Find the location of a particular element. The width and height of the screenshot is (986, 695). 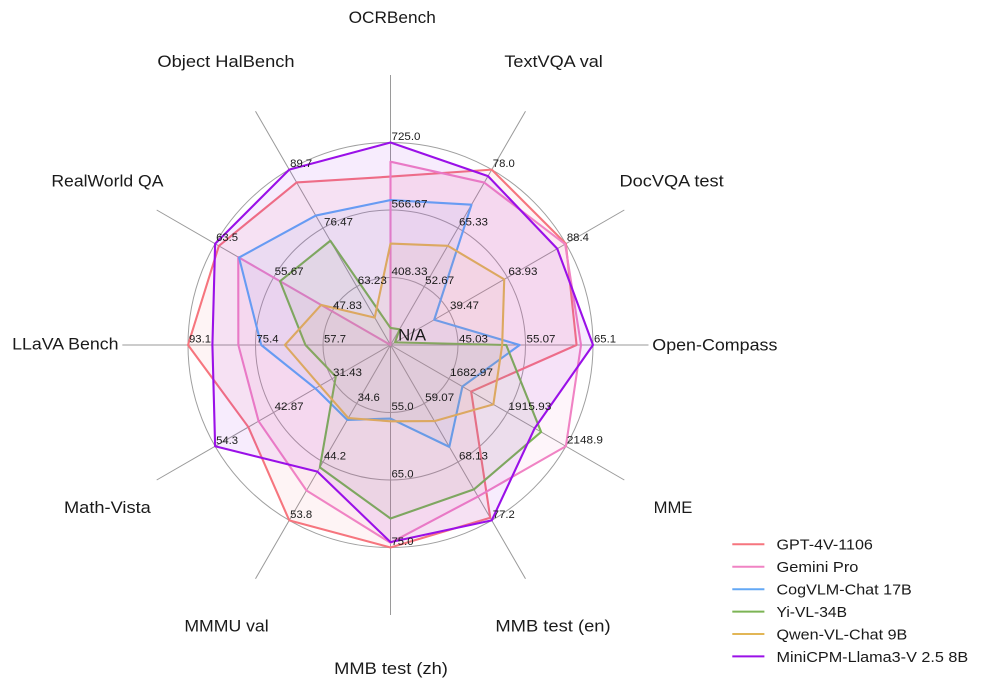

svg-text: TextVQA val is located at coordinates (553, 62).